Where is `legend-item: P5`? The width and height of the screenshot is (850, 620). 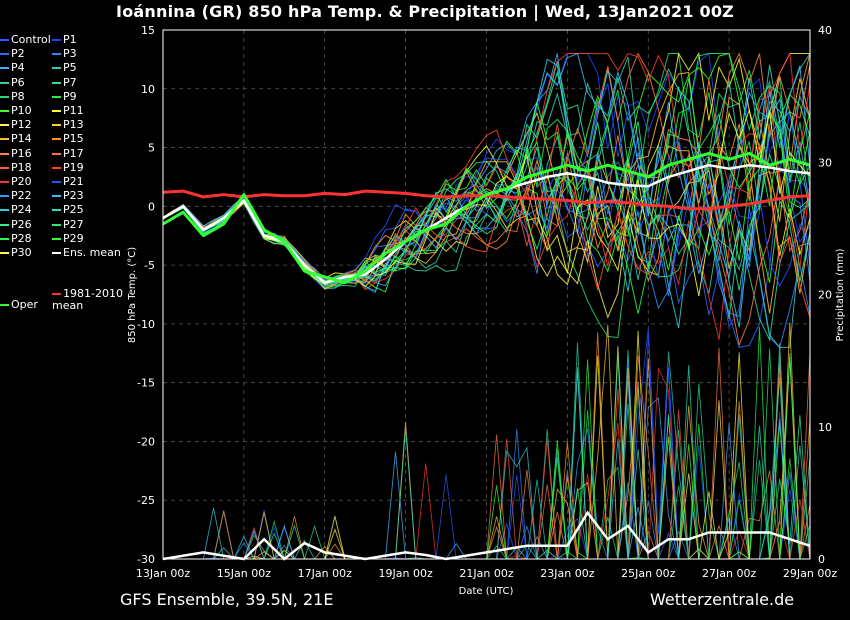
legend-item: P5 is located at coordinates (64, 68).